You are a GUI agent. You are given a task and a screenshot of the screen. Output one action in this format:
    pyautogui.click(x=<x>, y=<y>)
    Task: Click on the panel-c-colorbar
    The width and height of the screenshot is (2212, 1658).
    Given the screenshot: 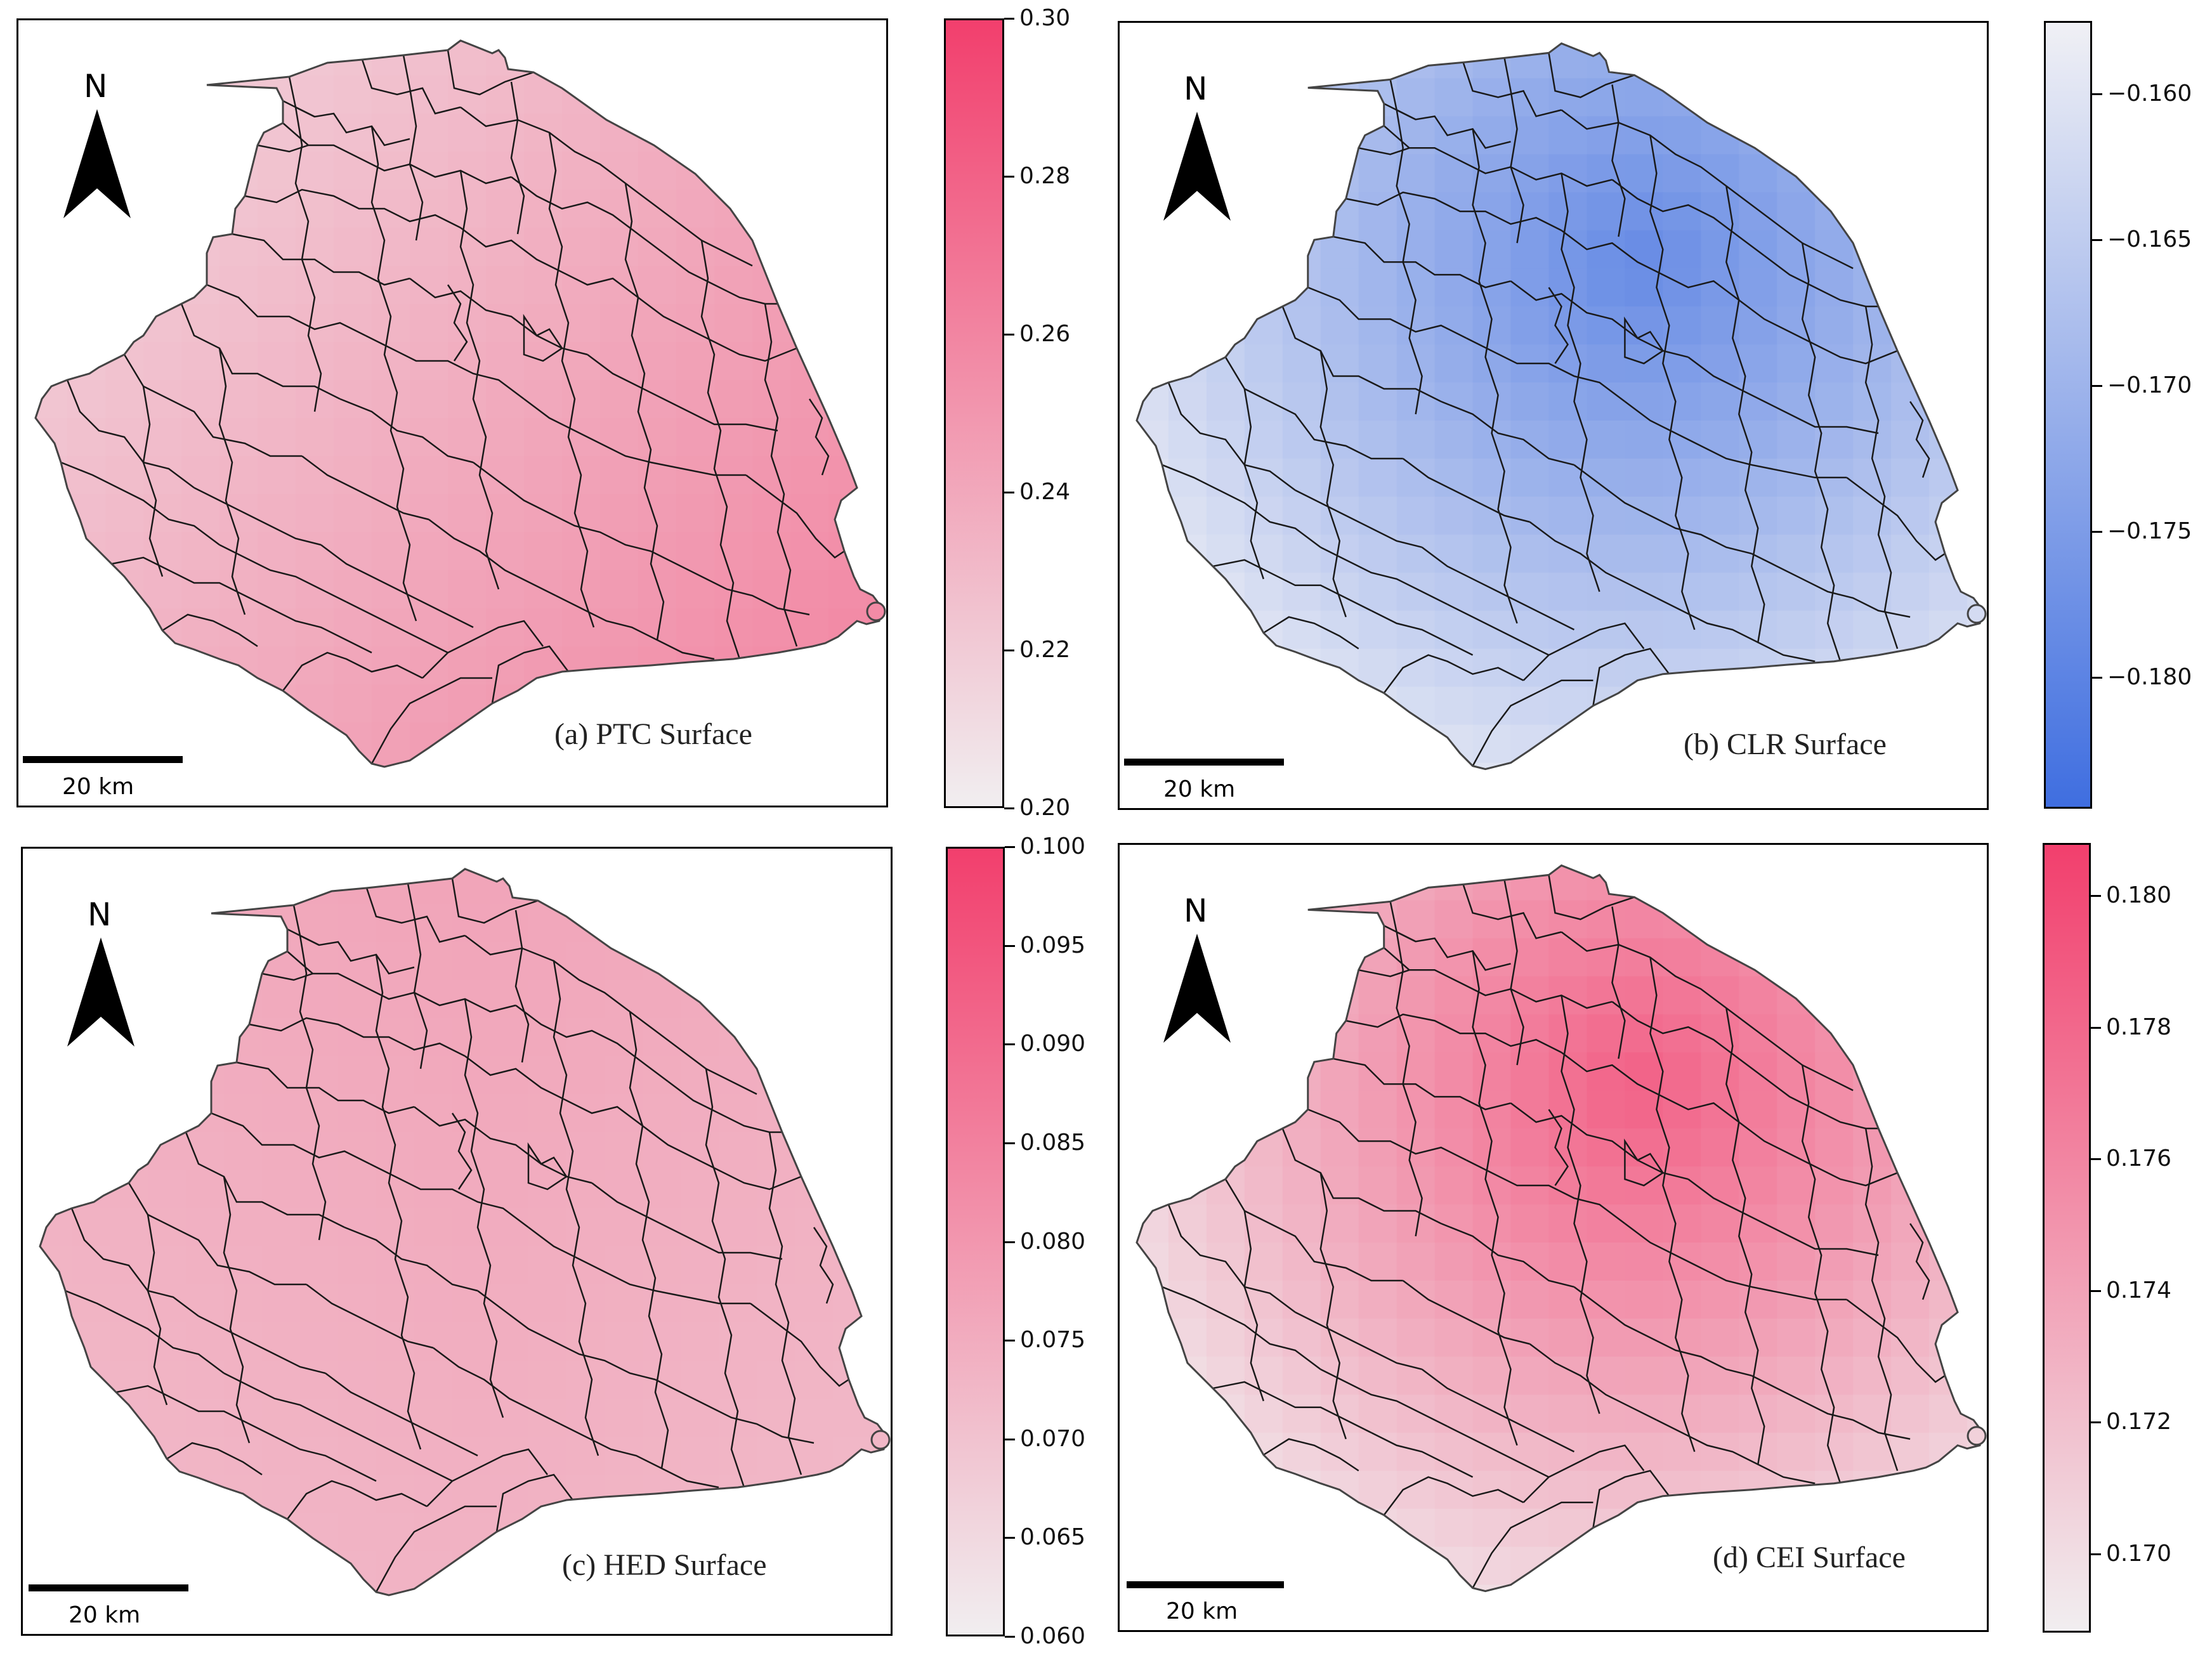 What is the action you would take?
    pyautogui.click(x=975, y=1241)
    